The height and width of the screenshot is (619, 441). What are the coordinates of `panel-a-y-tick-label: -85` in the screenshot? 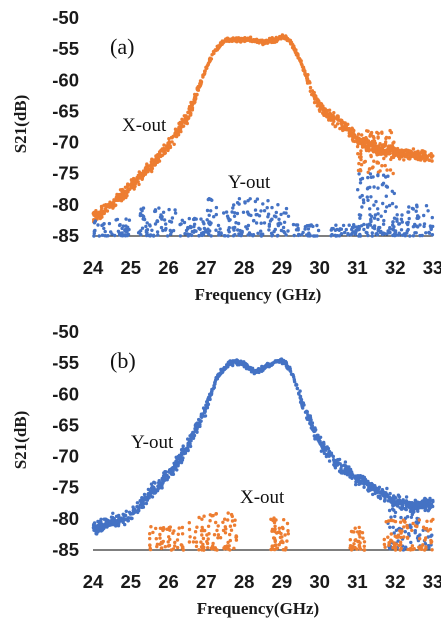 It's located at (65, 235).